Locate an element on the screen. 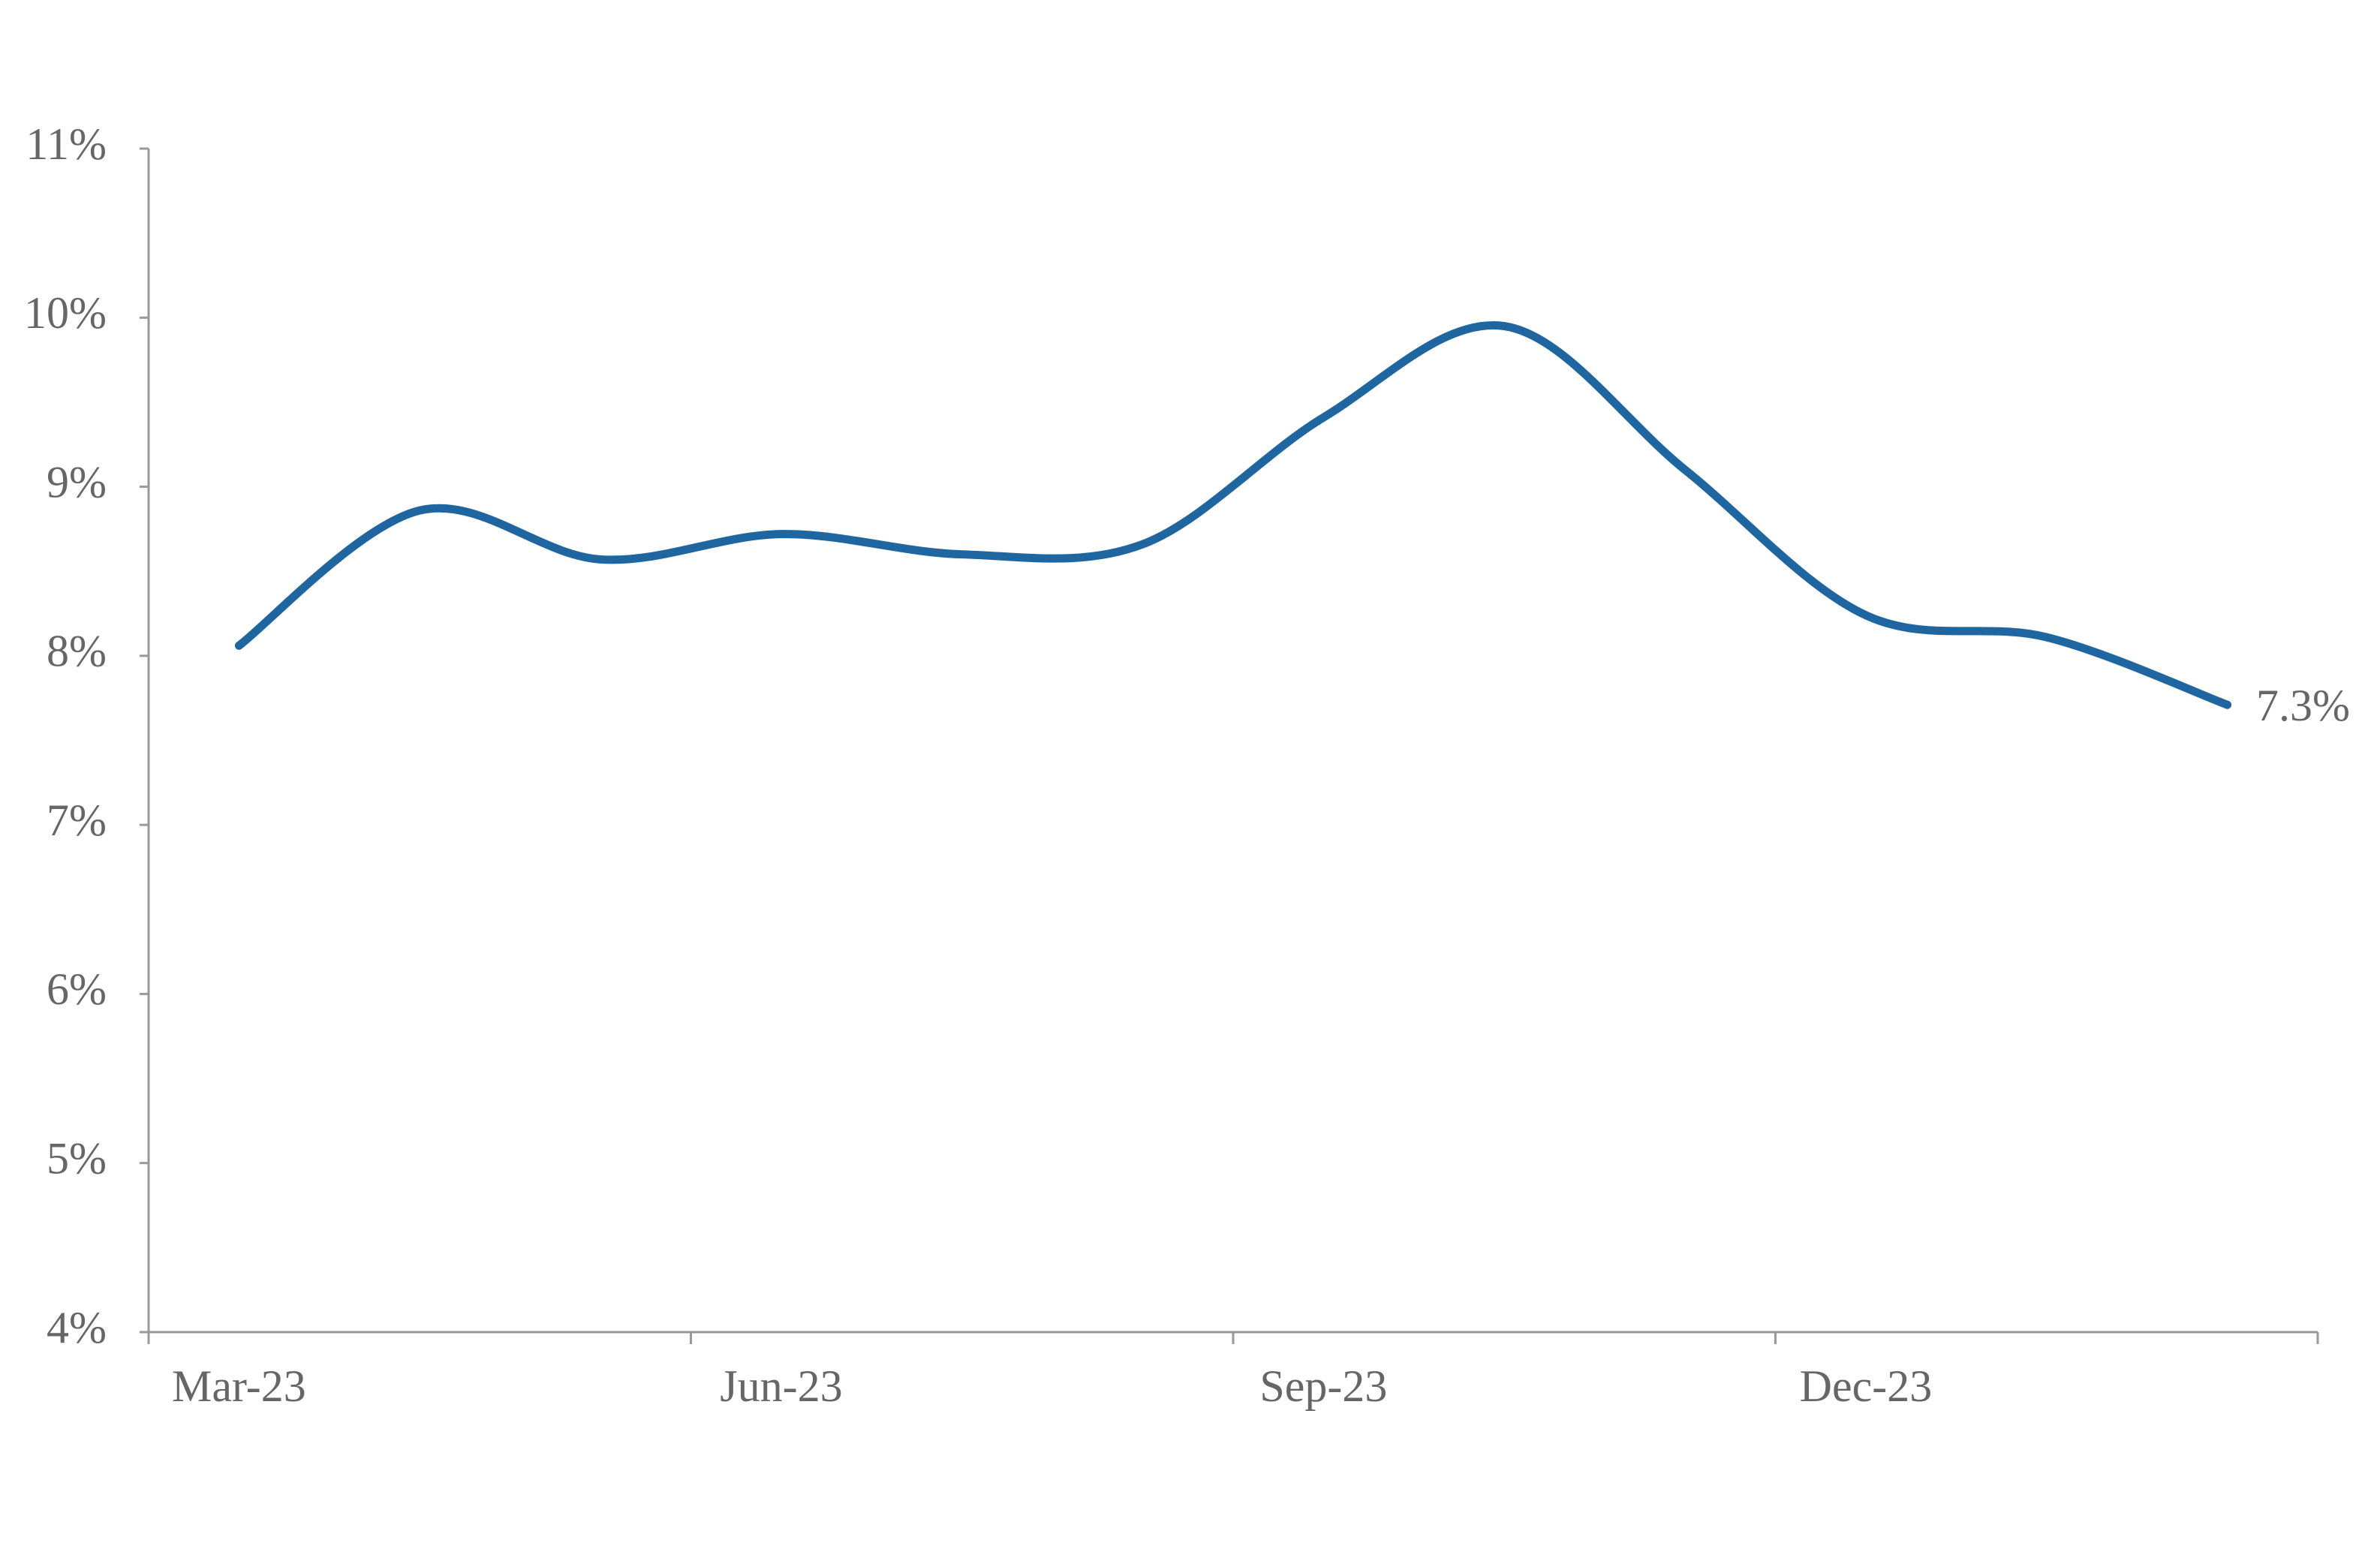 The width and height of the screenshot is (2380, 1558). x-tick-label: Mar-23 is located at coordinates (239, 1386).